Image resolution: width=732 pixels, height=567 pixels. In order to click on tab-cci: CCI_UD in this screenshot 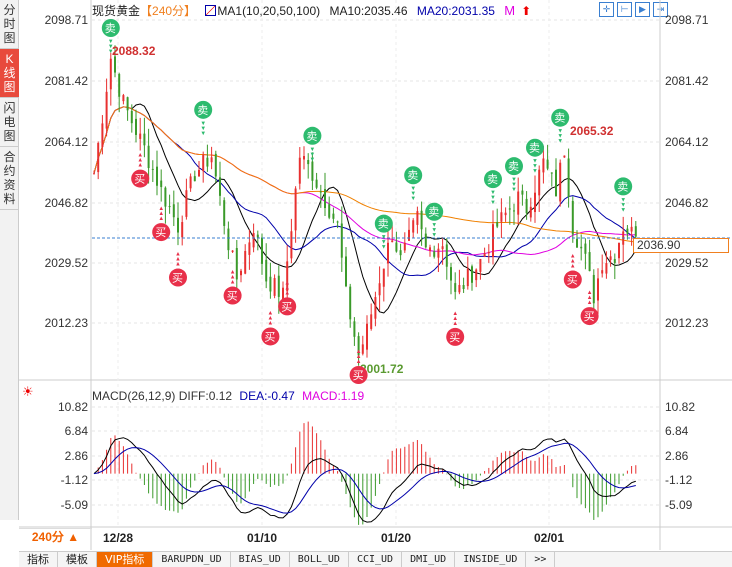, I will do `click(376, 559)`.